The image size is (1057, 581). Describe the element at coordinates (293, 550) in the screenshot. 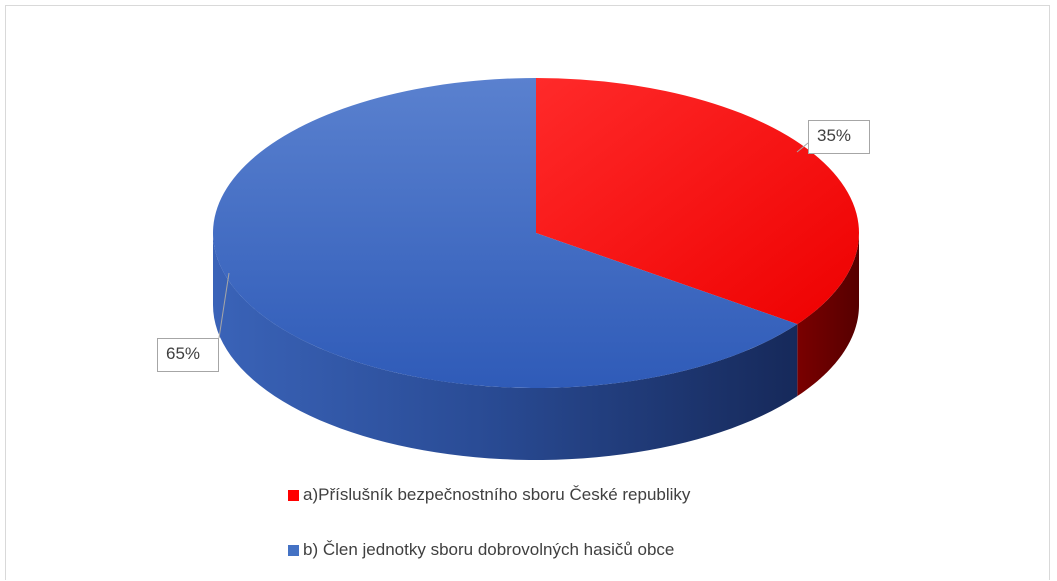

I see `legend-swatch-blue` at that location.